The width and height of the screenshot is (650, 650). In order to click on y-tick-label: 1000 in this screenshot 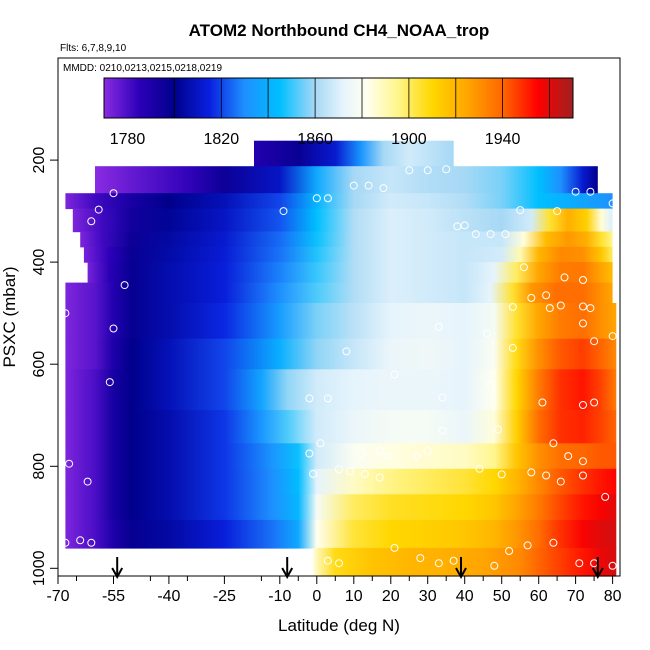, I will do `click(39, 568)`.